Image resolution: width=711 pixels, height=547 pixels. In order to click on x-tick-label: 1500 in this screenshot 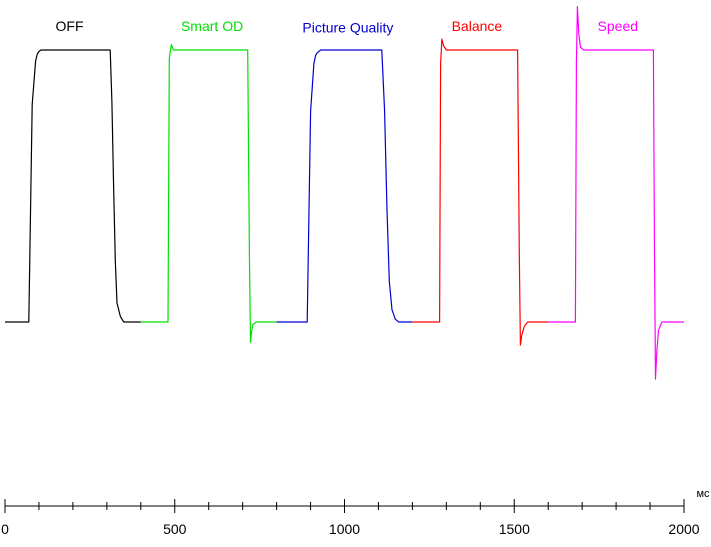, I will do `click(514, 529)`.